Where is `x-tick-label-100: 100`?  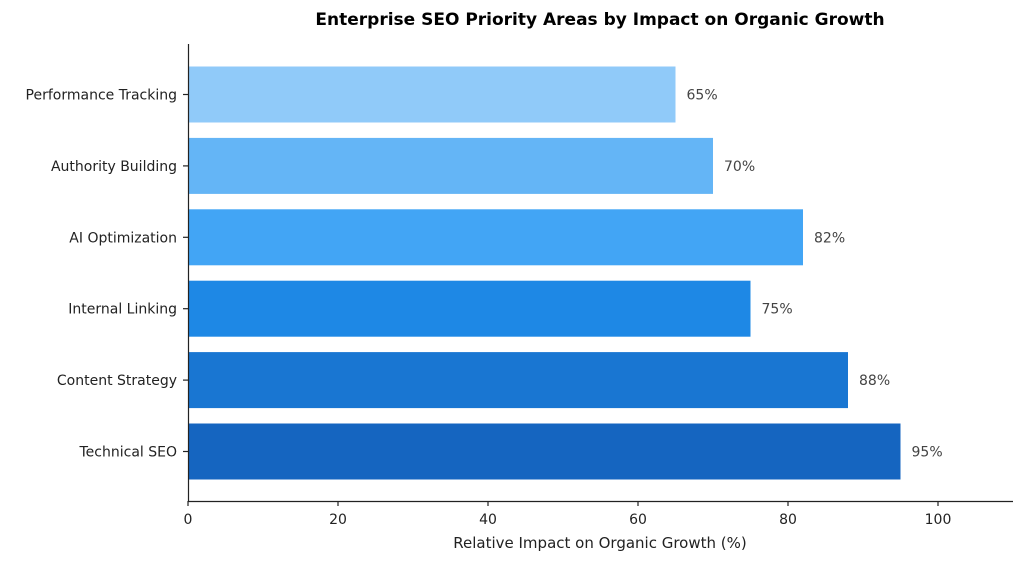 x-tick-label-100: 100 is located at coordinates (938, 520).